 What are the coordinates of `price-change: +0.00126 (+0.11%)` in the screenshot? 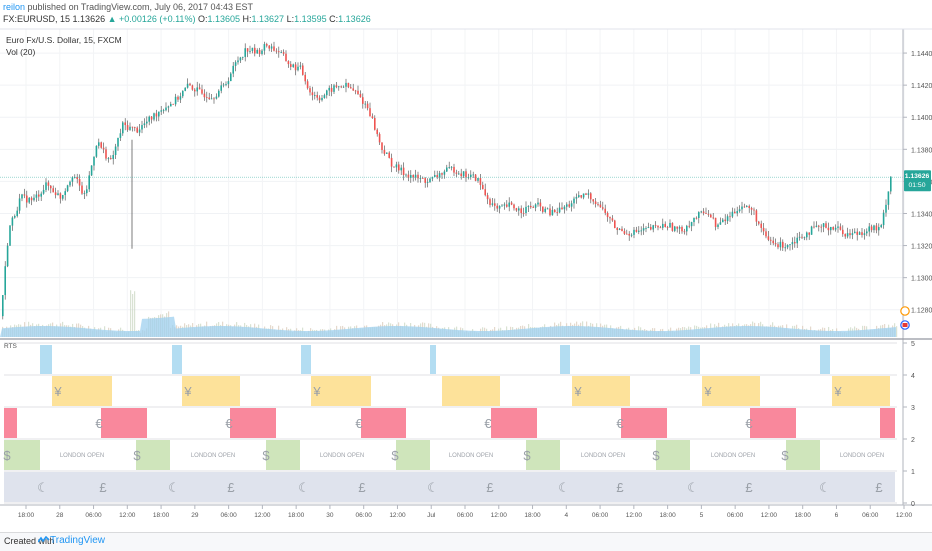 It's located at (157, 19).